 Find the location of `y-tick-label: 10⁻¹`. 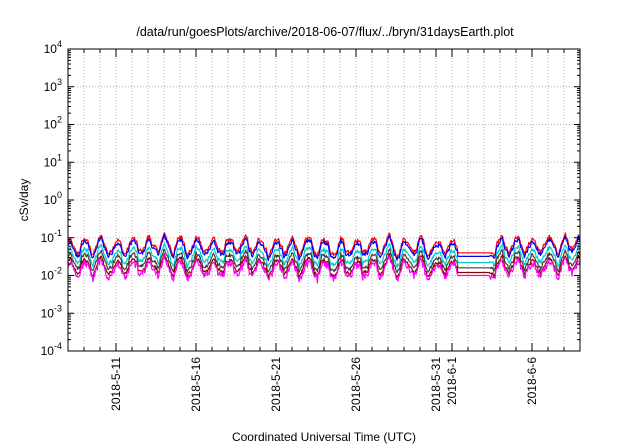

y-tick-label: 10⁻¹ is located at coordinates (51, 236).